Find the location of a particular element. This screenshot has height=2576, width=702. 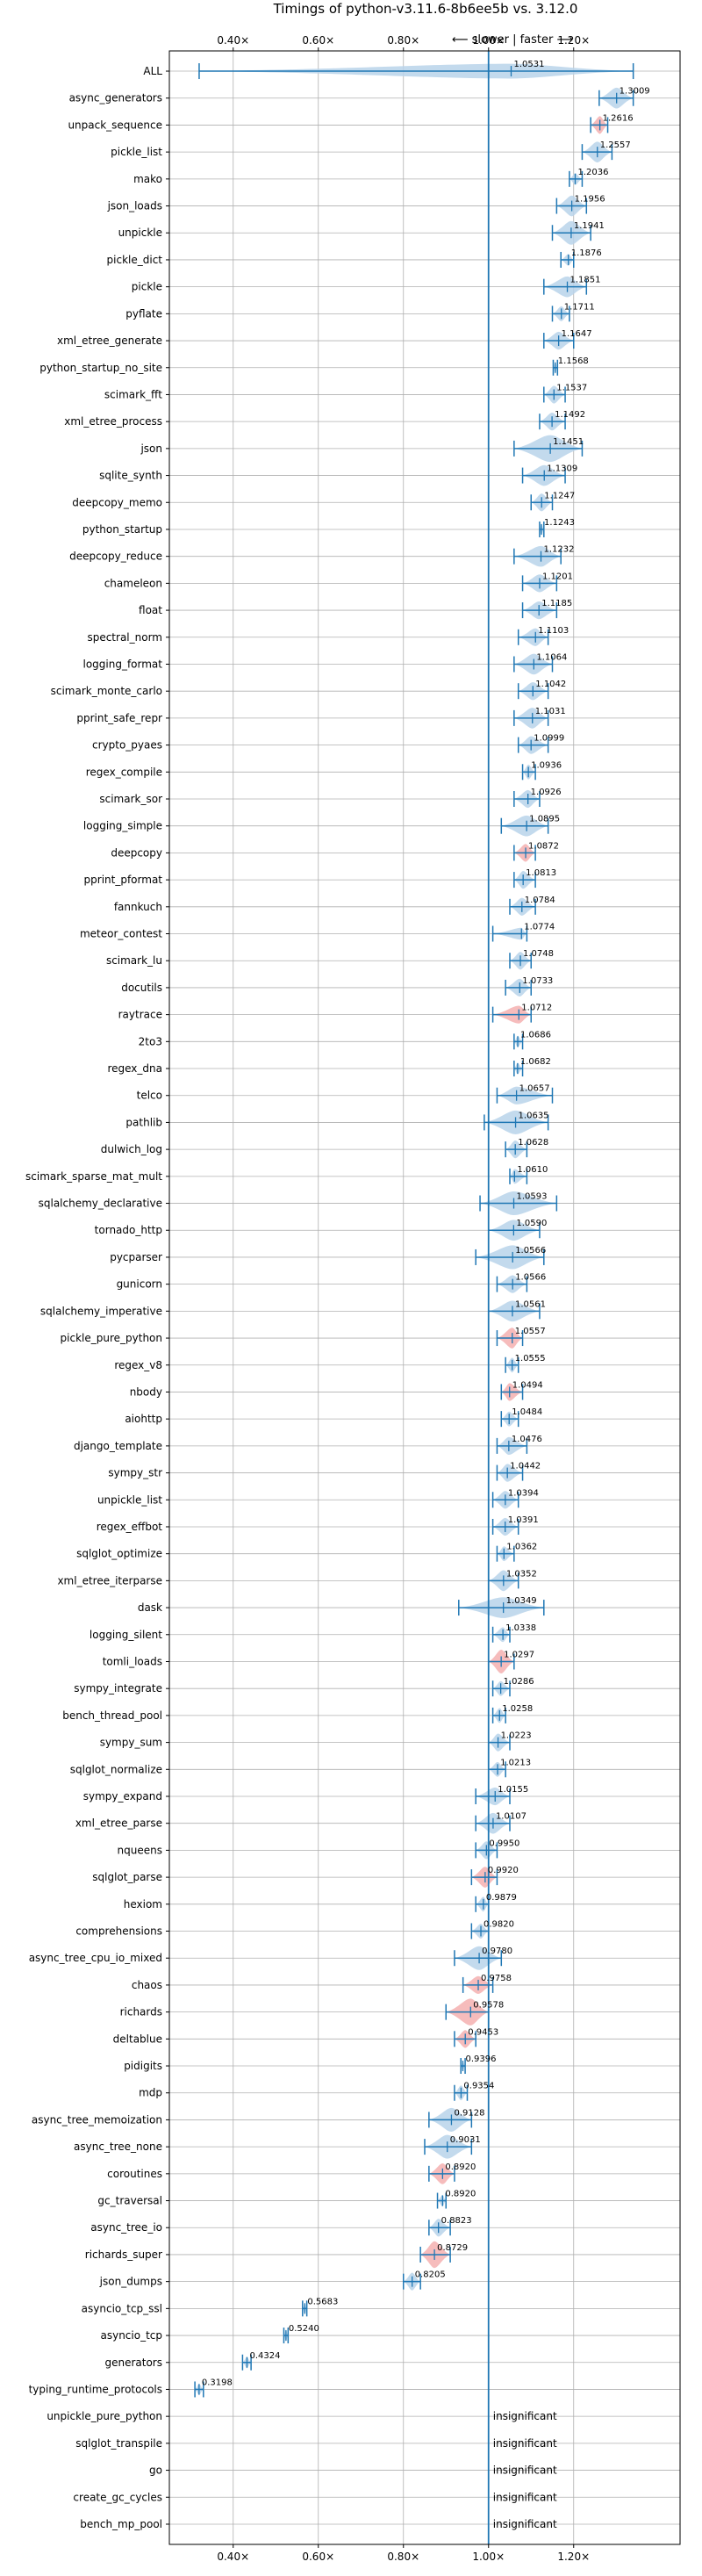

x-tick-label-top: 1.00× is located at coordinates (488, 40).